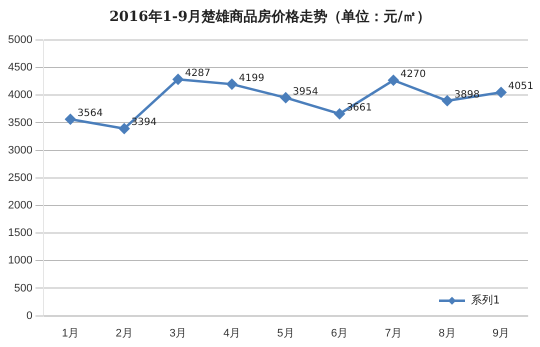 The image size is (540, 347). I want to click on legend-label: 系列1, so click(485, 300).